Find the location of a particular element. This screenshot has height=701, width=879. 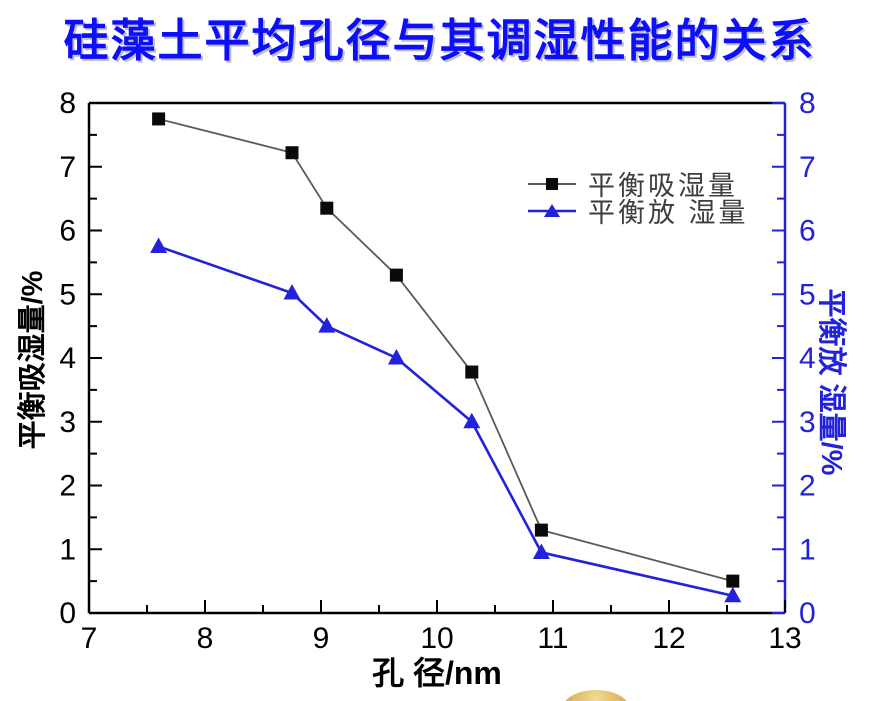

right-y-tick-label: 0 is located at coordinates (807, 613).